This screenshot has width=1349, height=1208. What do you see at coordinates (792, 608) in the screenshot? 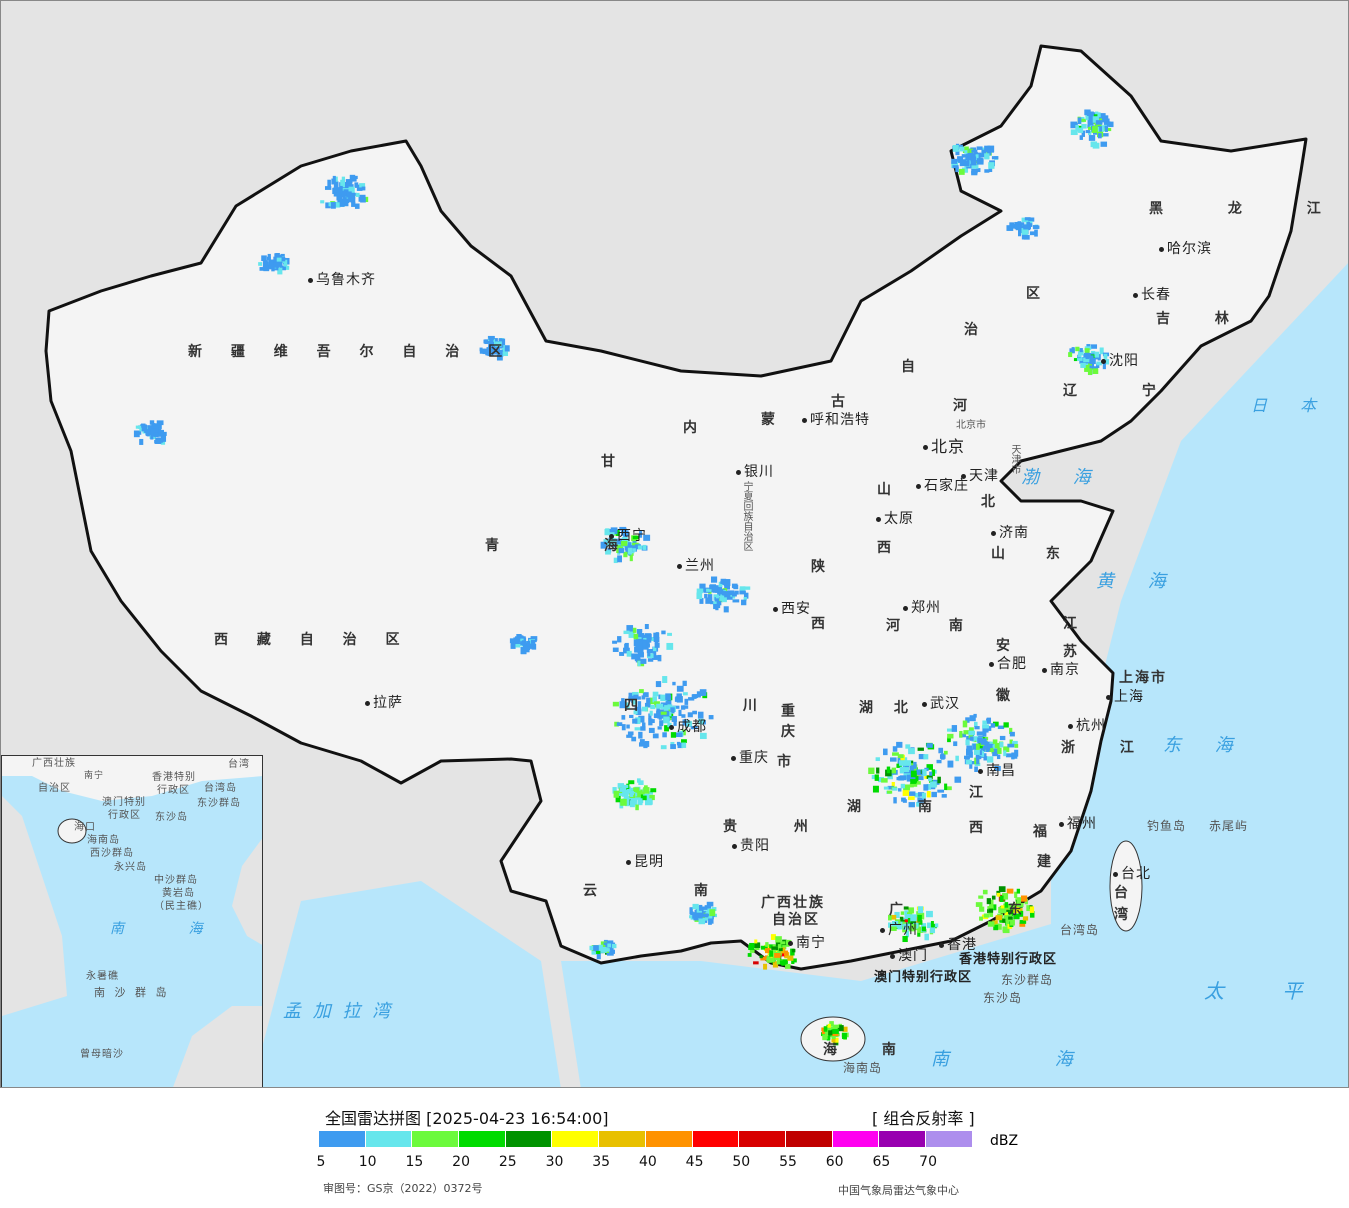
I see `city-xian: 西安` at bounding box center [792, 608].